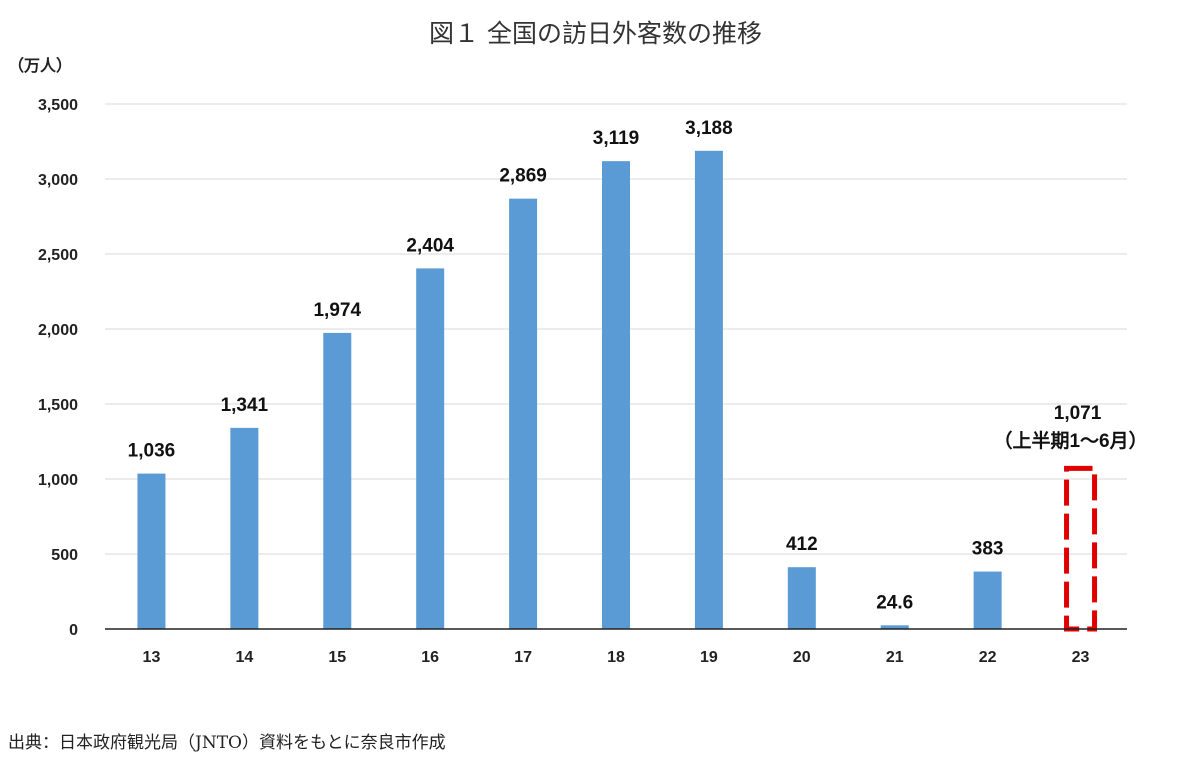 The height and width of the screenshot is (769, 1191). Describe the element at coordinates (523, 657) in the screenshot. I see `x-tick-label: 17` at that location.